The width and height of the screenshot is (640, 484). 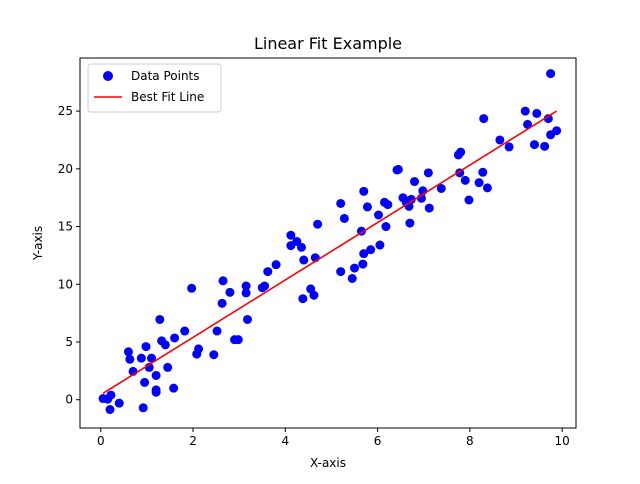 What do you see at coordinates (333, 438) in the screenshot?
I see `x-axis-ticks: 0 2 4 6 8 10` at bounding box center [333, 438].